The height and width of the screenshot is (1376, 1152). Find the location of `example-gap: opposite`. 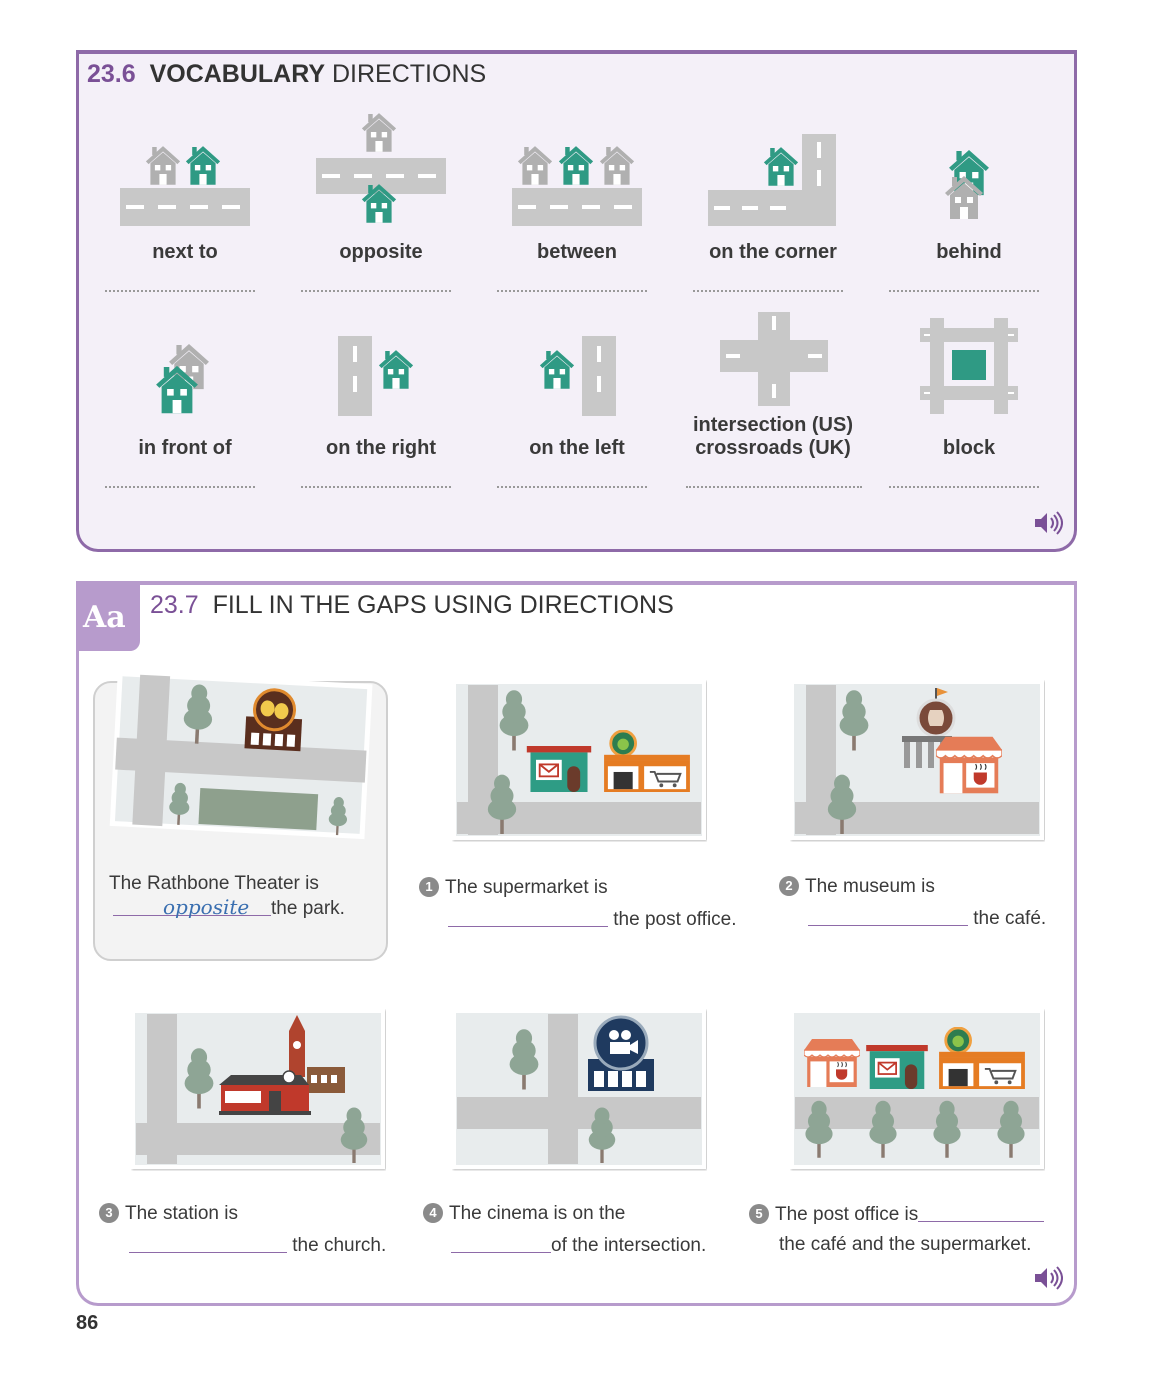

example-gap: opposite is located at coordinates (192, 907).